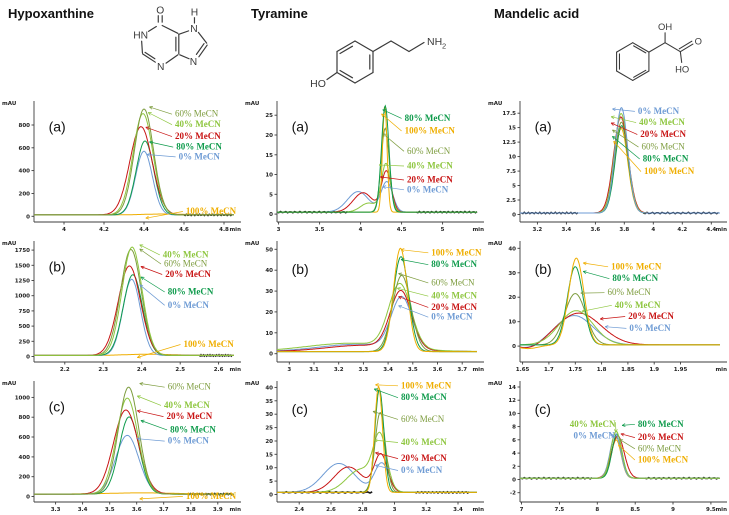  I want to click on curve-20MeCN, so click(377, 472).